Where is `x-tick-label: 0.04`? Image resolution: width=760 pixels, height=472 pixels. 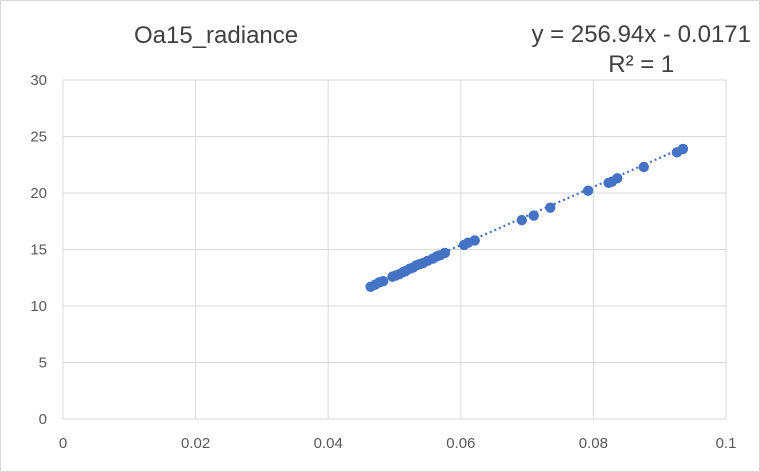 x-tick-label: 0.04 is located at coordinates (328, 443).